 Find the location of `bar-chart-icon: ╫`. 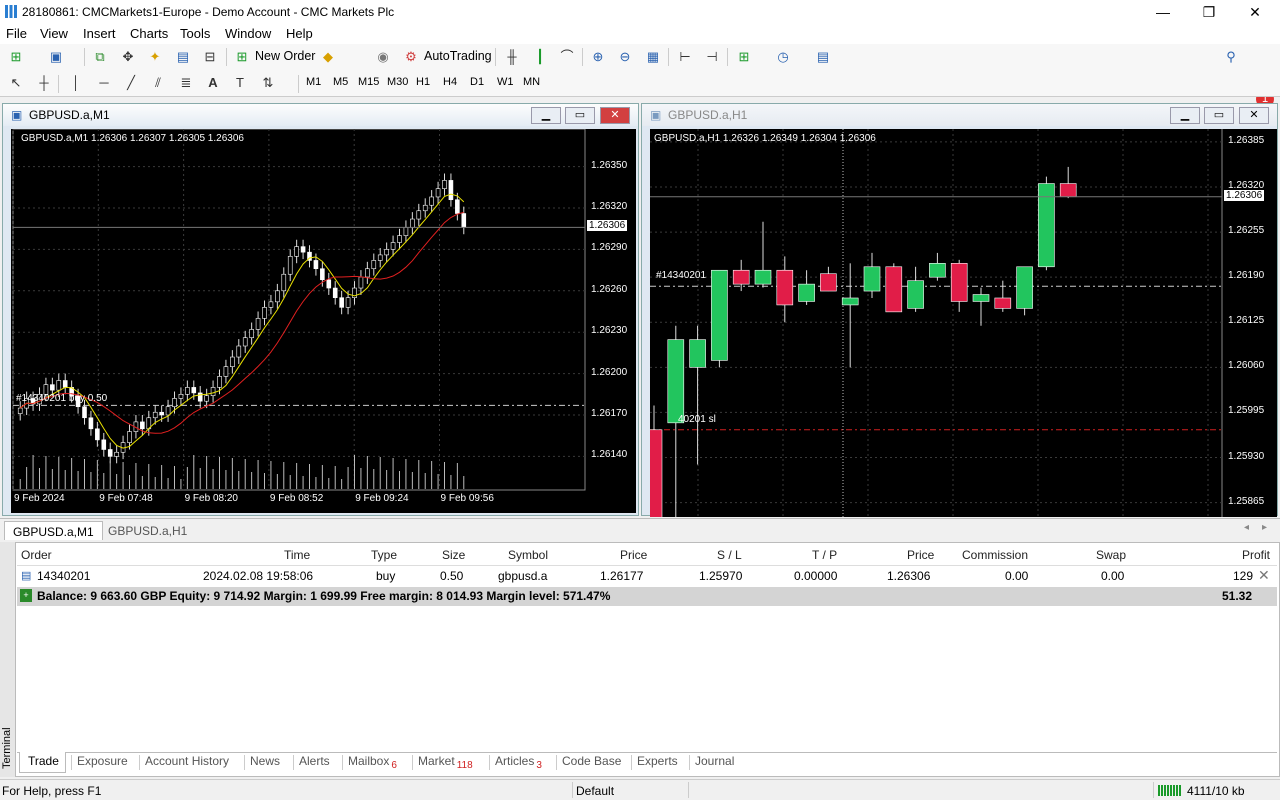

bar-chart-icon: ╫ is located at coordinates (512, 56).